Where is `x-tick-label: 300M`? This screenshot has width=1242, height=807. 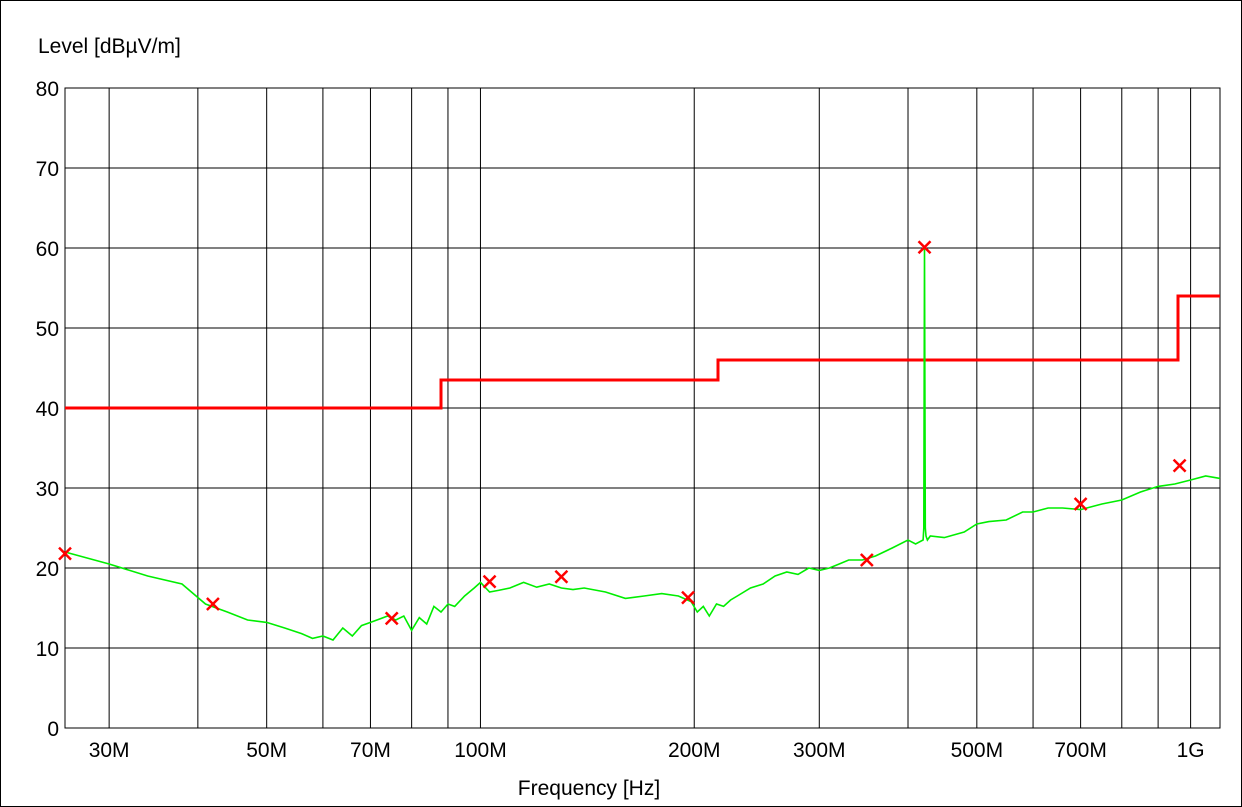
x-tick-label: 300M is located at coordinates (819, 750).